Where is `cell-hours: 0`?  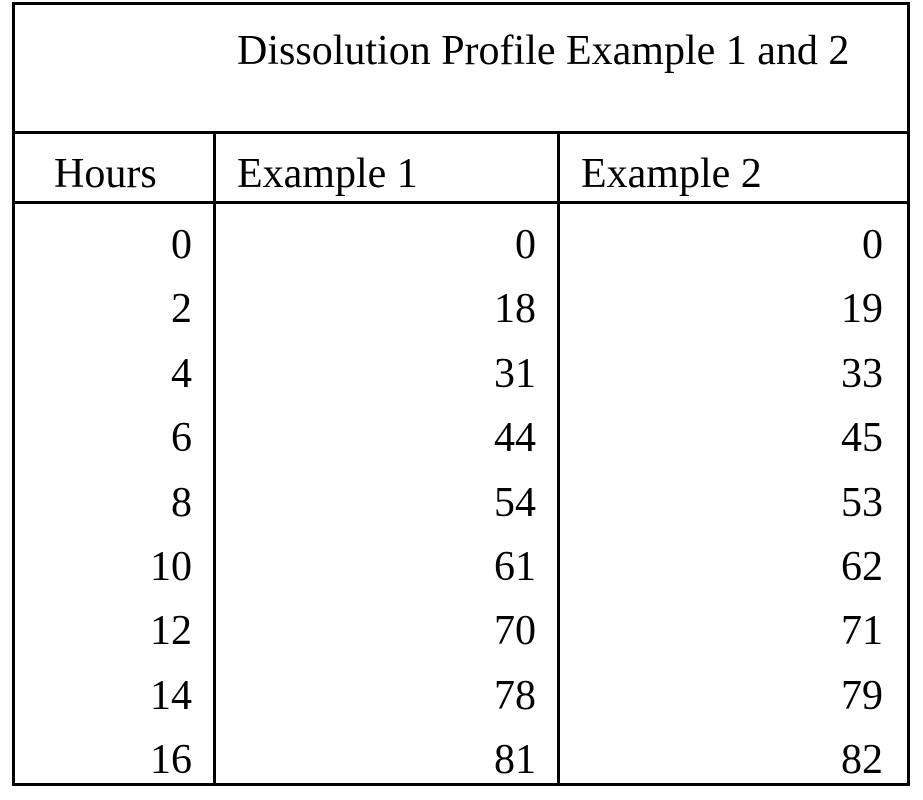 cell-hours: 0 is located at coordinates (103, 245).